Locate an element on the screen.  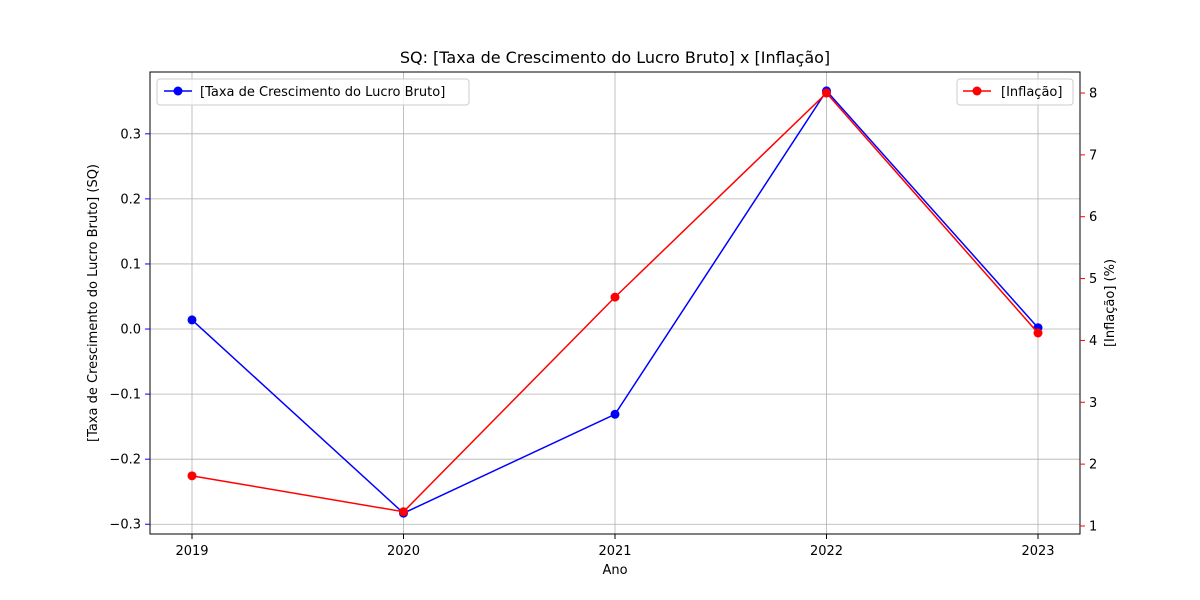
legend-left-box is located at coordinates (313, 92).